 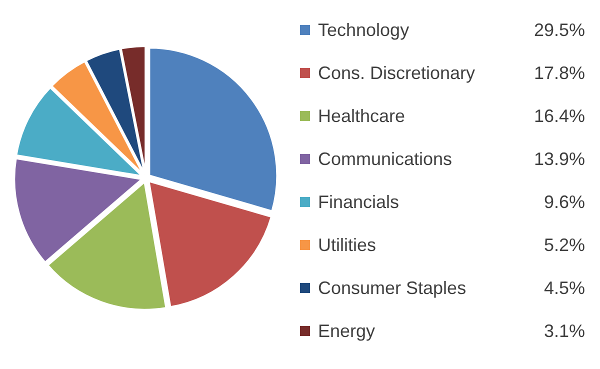 I want to click on data-label: 5.2%, so click(x=564, y=245).